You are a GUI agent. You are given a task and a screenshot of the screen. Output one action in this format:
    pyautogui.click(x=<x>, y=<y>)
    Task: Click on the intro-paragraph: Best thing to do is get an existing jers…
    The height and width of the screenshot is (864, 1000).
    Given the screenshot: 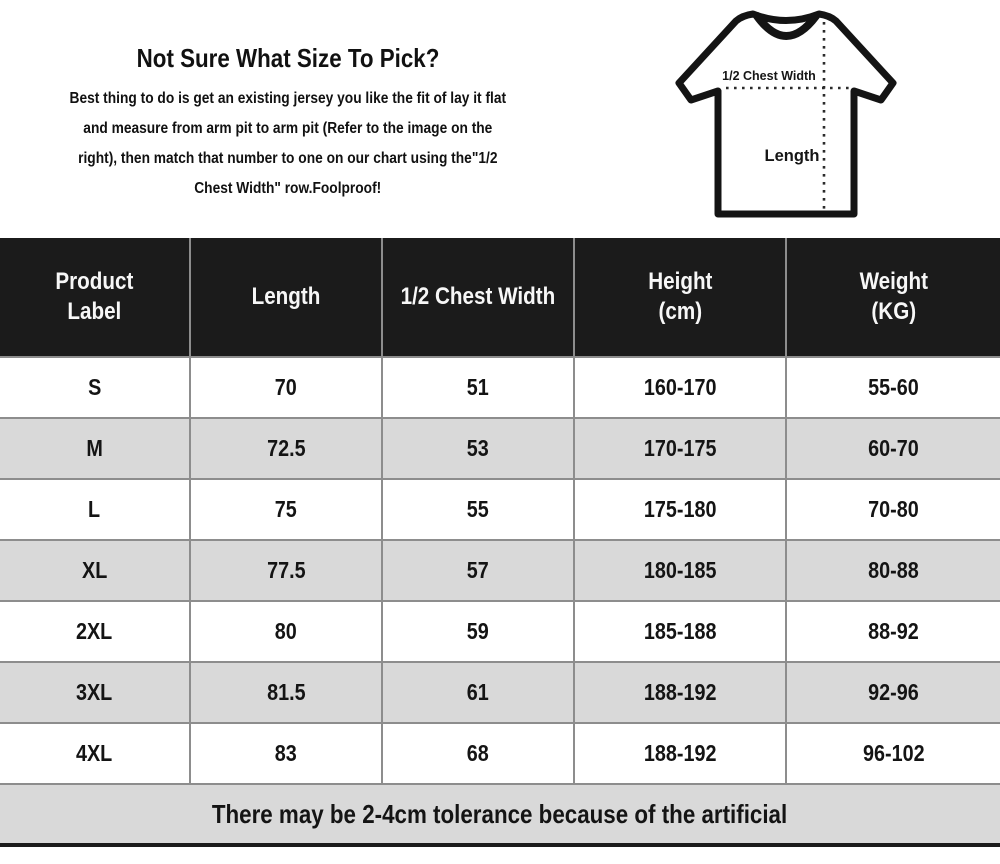 What is the action you would take?
    pyautogui.click(x=288, y=144)
    